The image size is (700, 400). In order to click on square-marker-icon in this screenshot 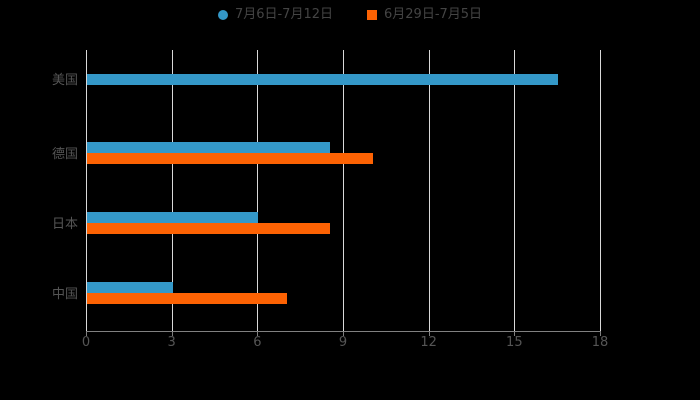, I will do `click(372, 15)`.